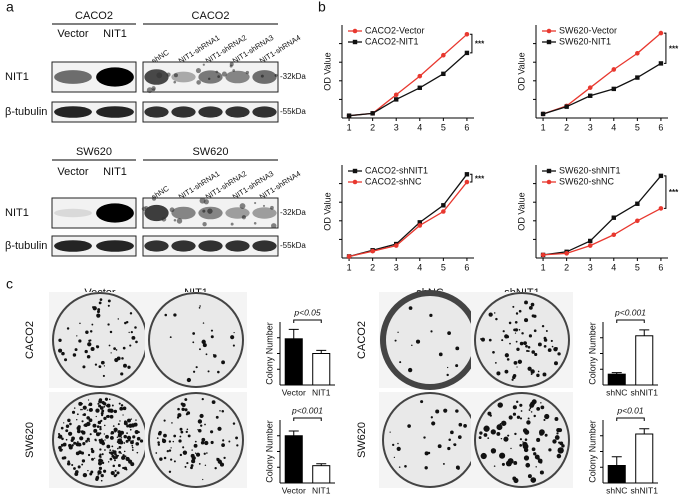  Describe the element at coordinates (321, 369) in the screenshot. I see `bar` at that location.